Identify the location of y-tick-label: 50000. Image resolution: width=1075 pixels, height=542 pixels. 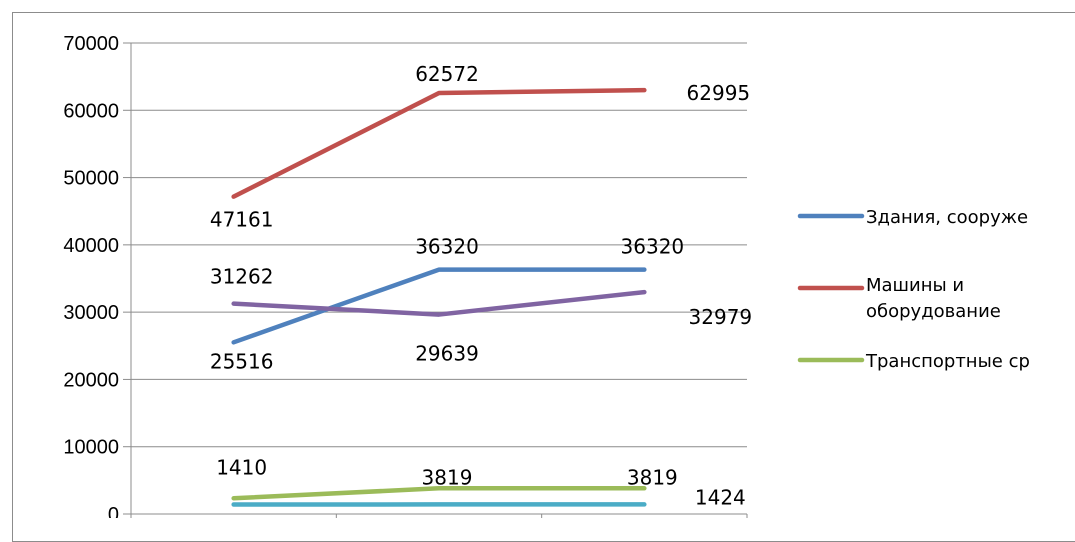
(91, 179).